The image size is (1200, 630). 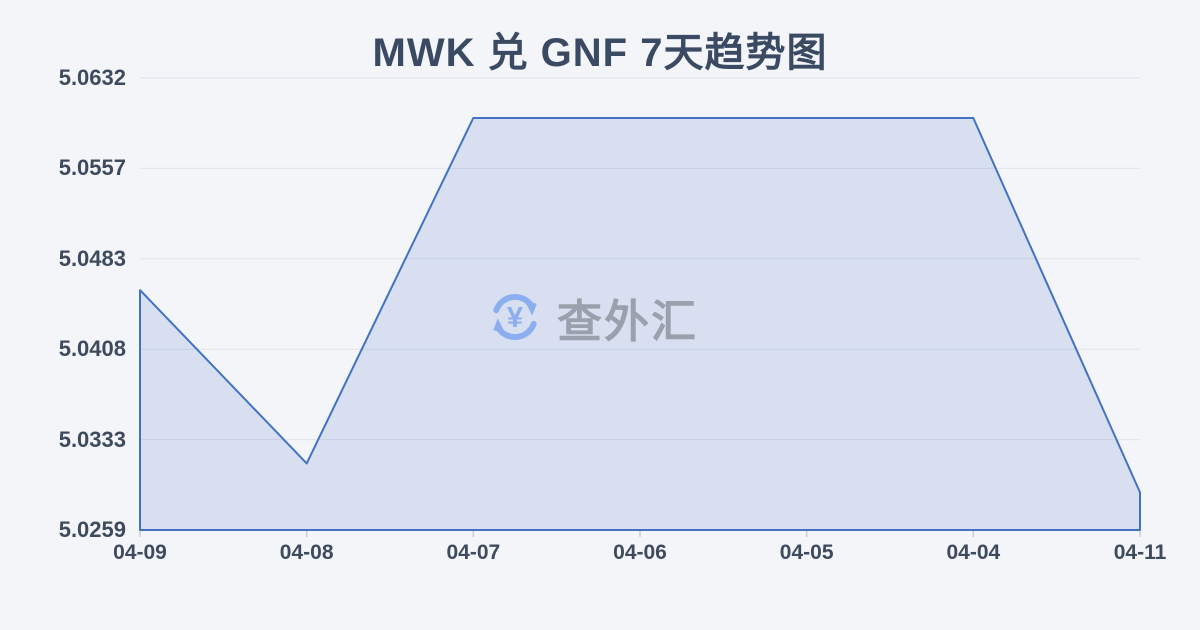 I want to click on y-tick-label: 5.0632, so click(x=92, y=77).